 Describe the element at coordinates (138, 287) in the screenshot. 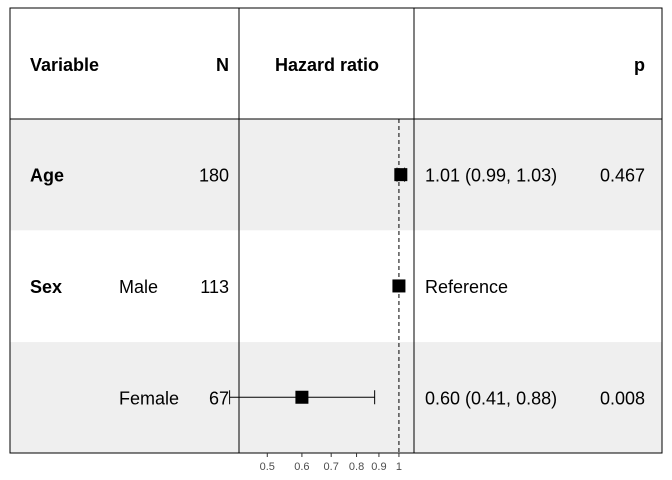

I see `row-level: Male` at that location.